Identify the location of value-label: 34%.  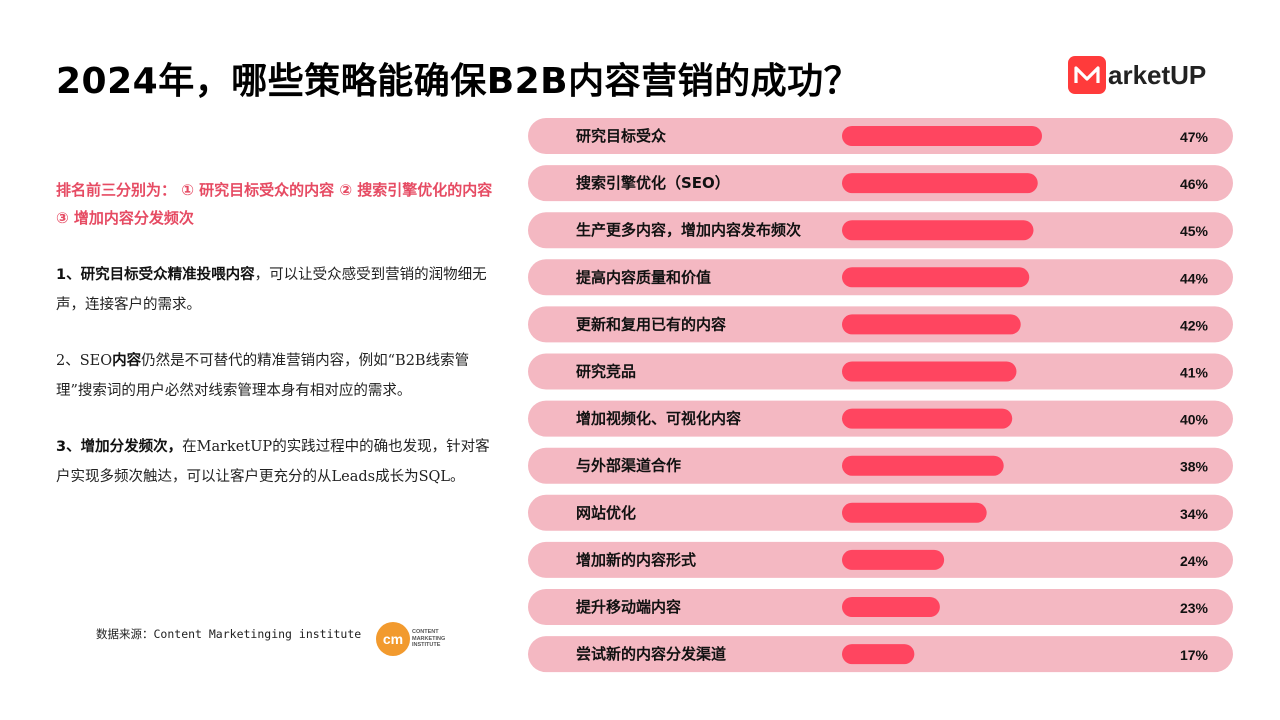
(1194, 514).